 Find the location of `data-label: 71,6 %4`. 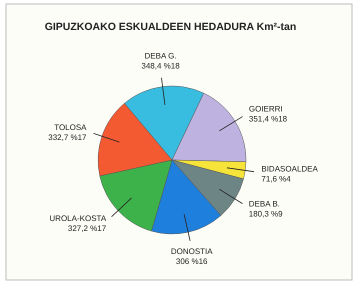

data-label: 71,6 %4 is located at coordinates (276, 179).